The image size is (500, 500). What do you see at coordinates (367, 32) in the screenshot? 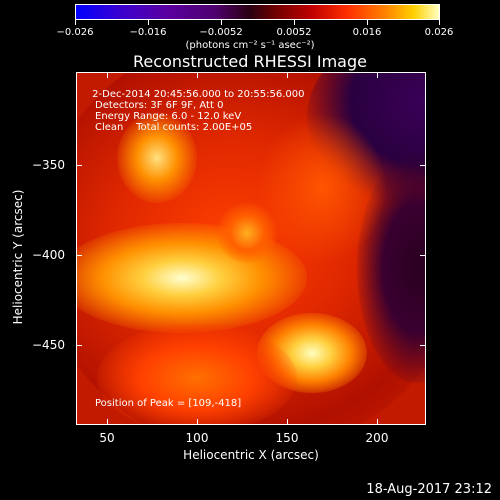
I see `colorbar-label: 0.016` at bounding box center [367, 32].